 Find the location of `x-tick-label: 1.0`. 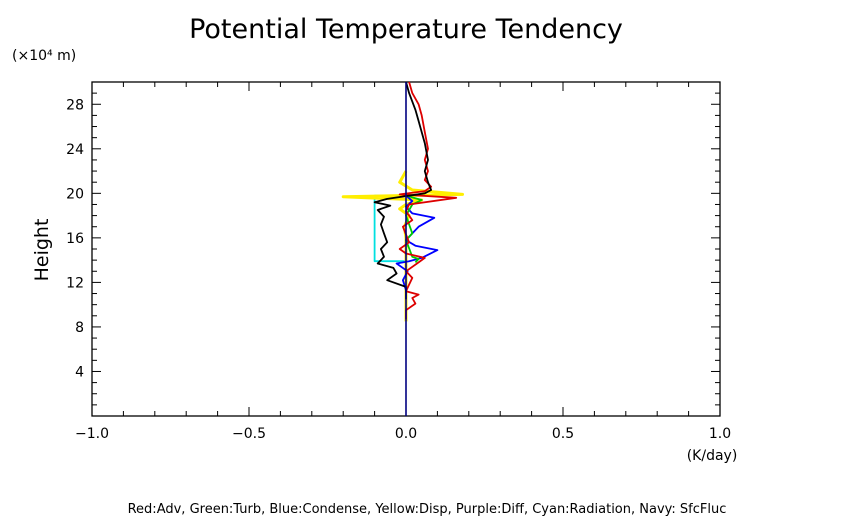

x-tick-label: 1.0 is located at coordinates (720, 434).